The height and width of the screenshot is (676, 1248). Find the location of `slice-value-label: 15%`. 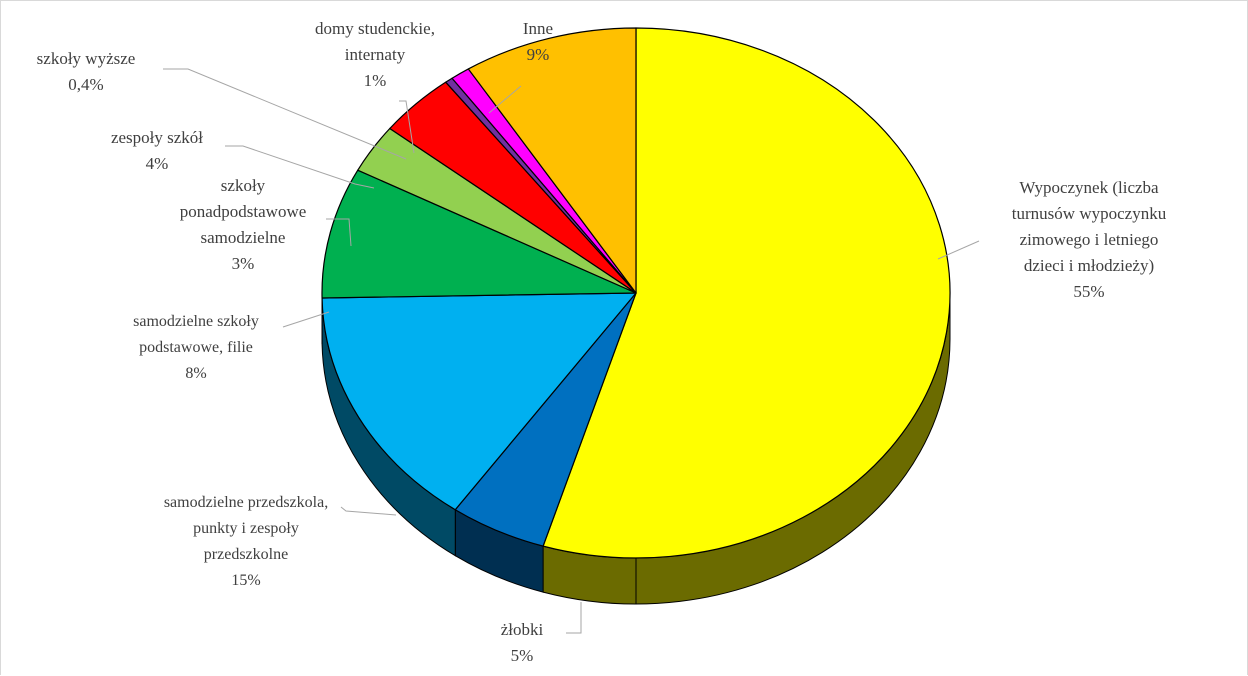

slice-value-label: 15% is located at coordinates (245, 580).